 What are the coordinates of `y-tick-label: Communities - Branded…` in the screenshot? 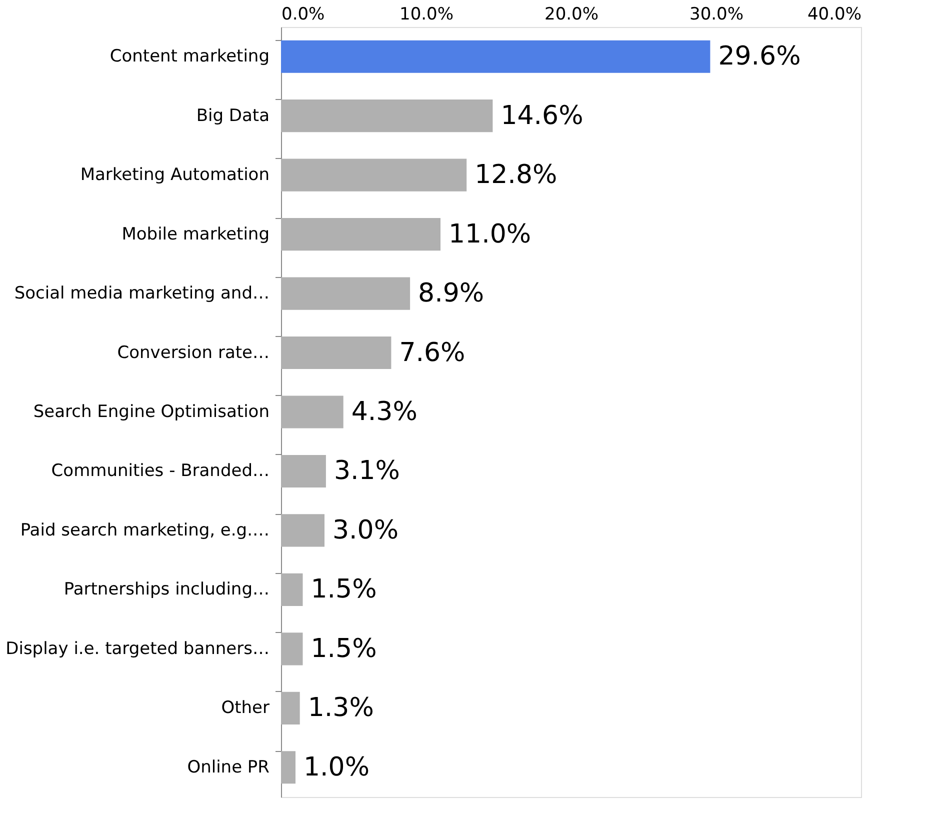 It's located at (160, 471).